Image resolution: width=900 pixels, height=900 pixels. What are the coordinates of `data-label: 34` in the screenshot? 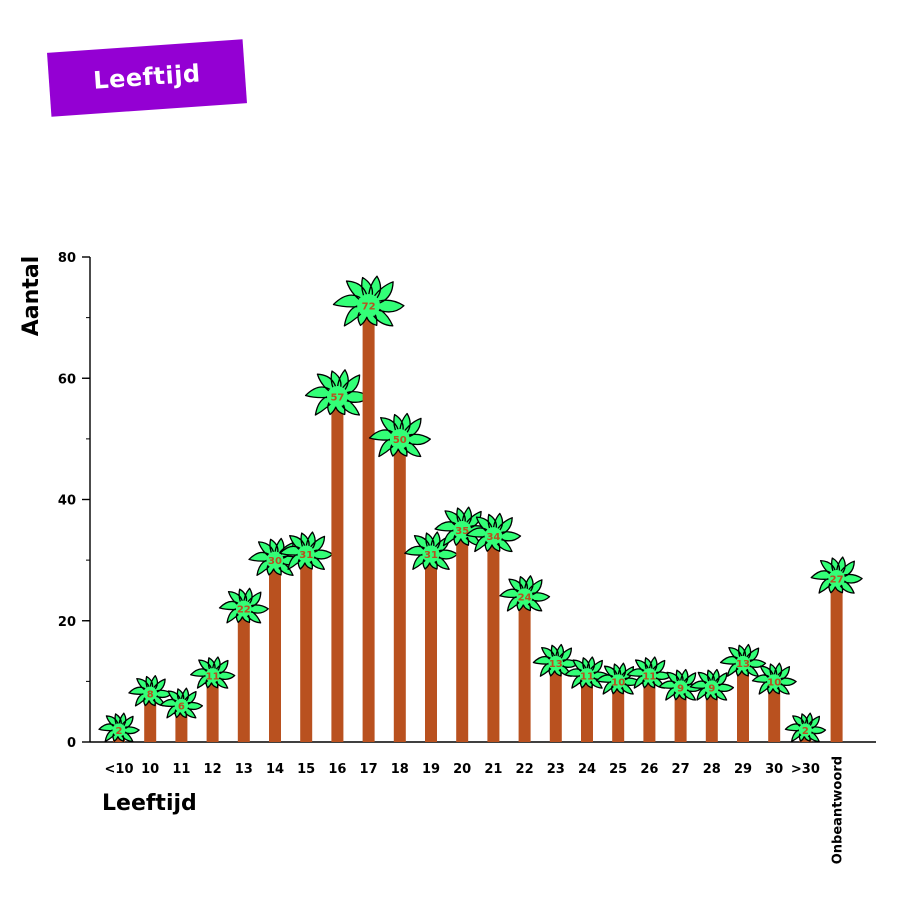 It's located at (493, 537).